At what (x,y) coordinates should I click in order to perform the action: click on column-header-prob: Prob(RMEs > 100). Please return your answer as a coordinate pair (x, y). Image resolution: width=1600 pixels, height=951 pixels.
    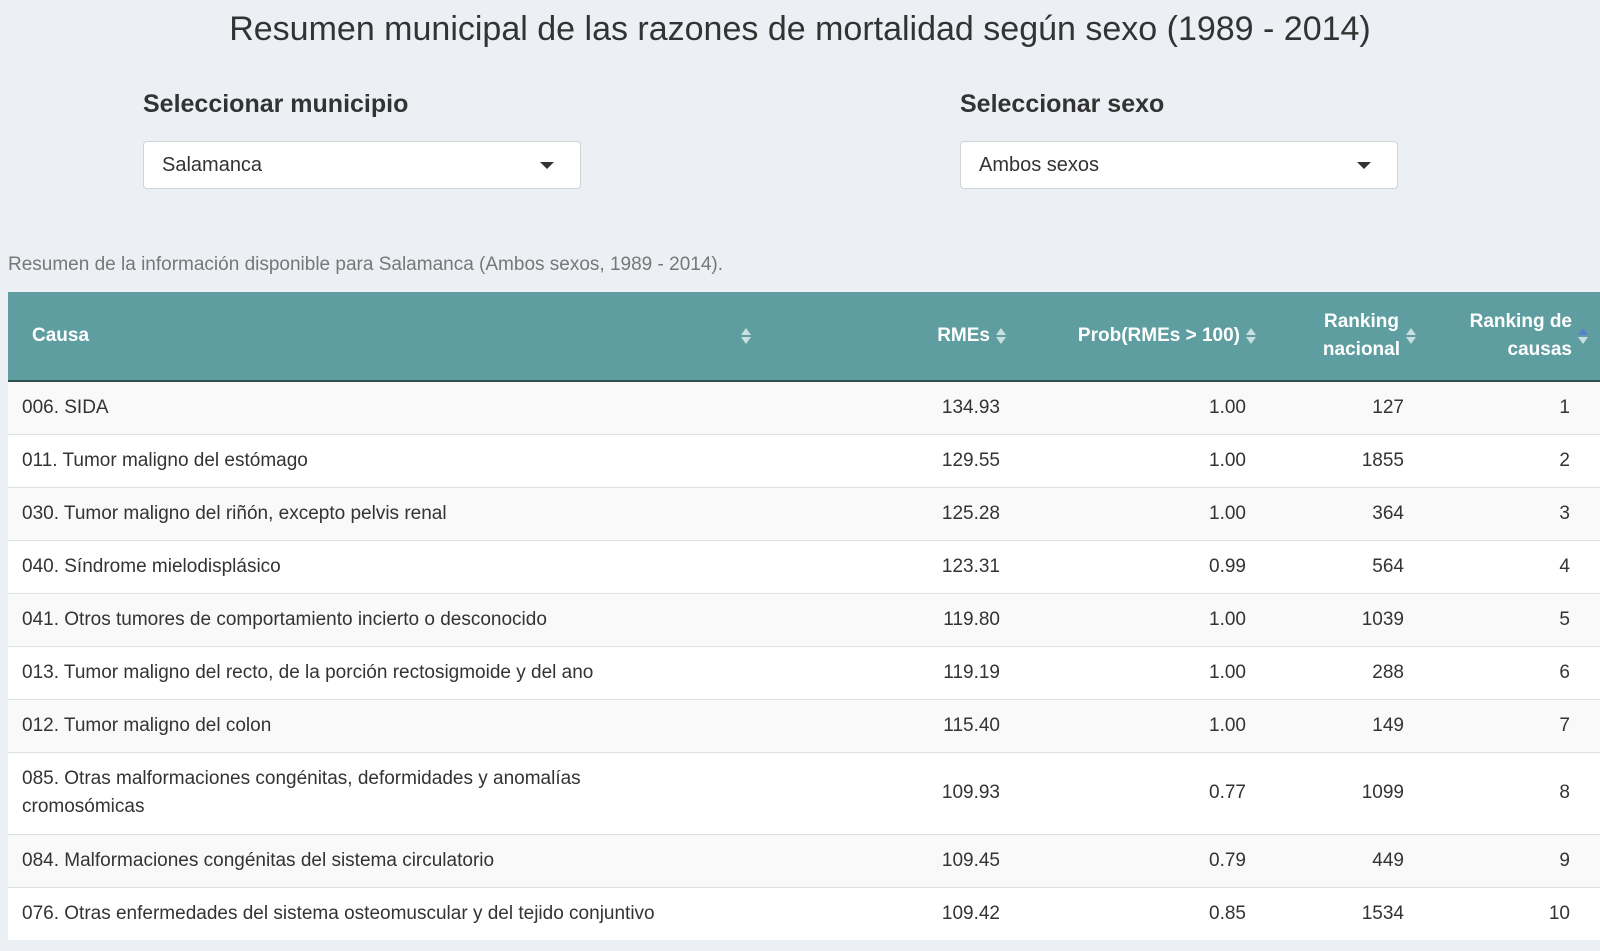
    Looking at the image, I should click on (1143, 337).